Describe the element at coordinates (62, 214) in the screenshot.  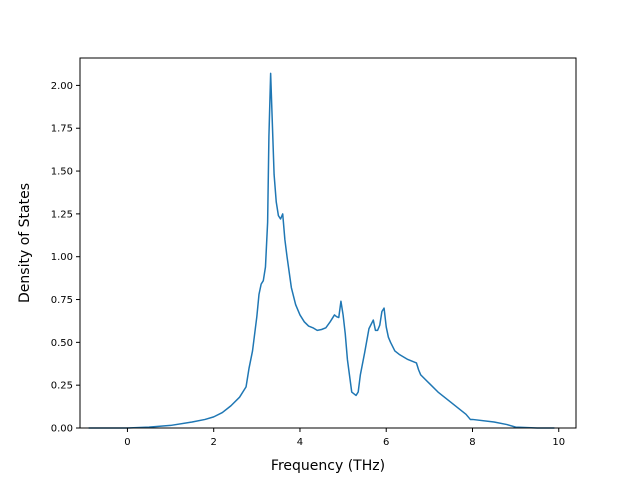
I see `y-tick-label: 1.25` at that location.